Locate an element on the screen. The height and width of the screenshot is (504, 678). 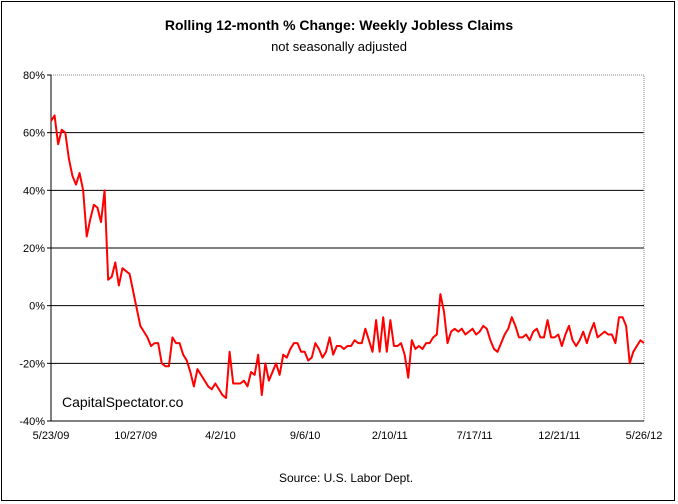
x-tick-label: 10/27/09 is located at coordinates (135, 436).